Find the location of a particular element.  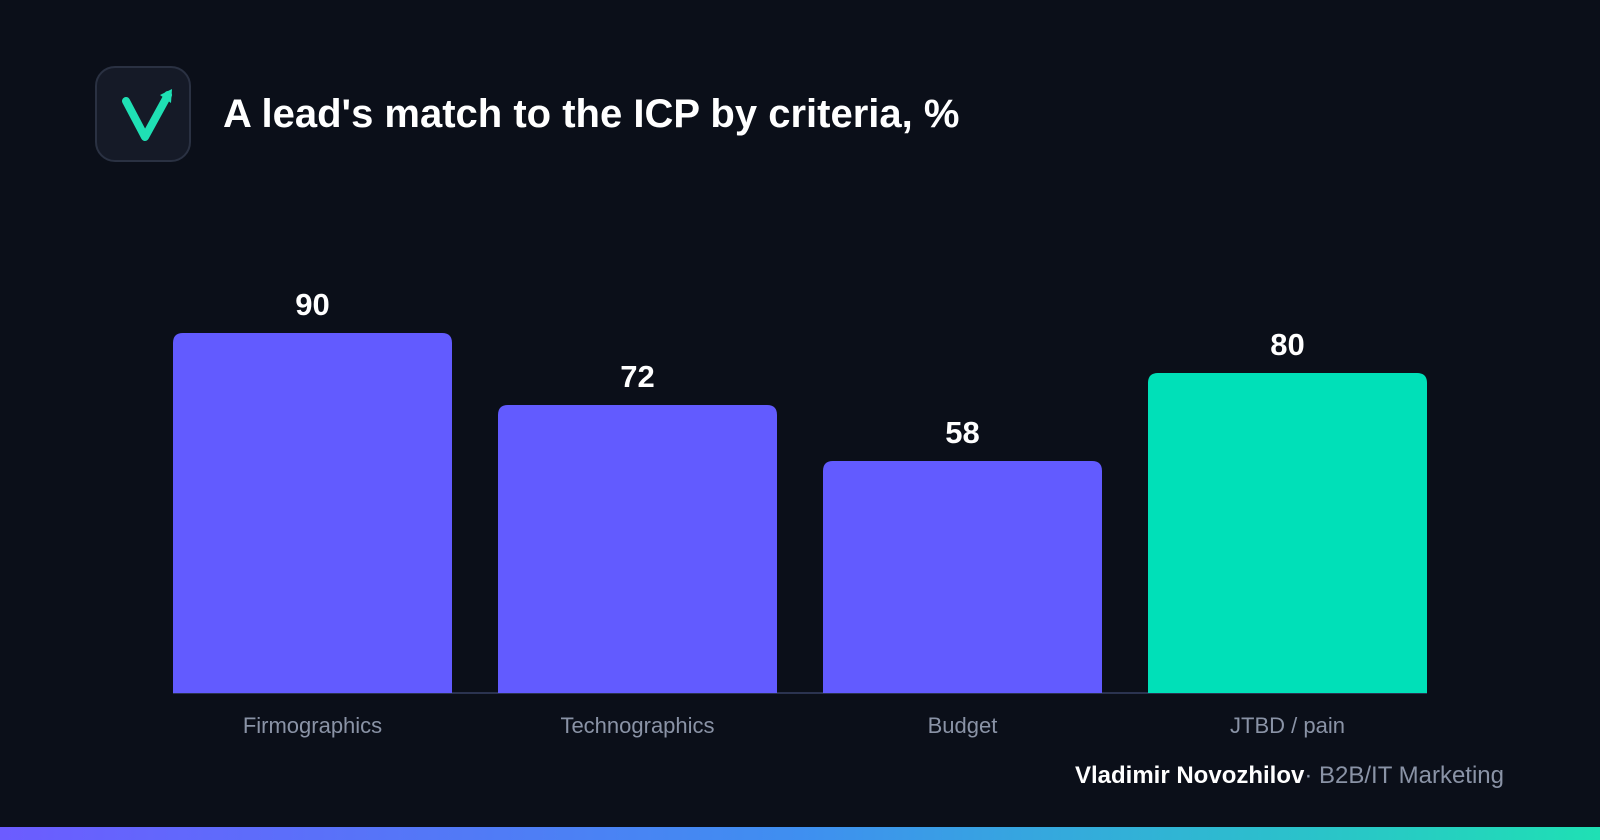

bar-value-label: 80 is located at coordinates (1287, 344).